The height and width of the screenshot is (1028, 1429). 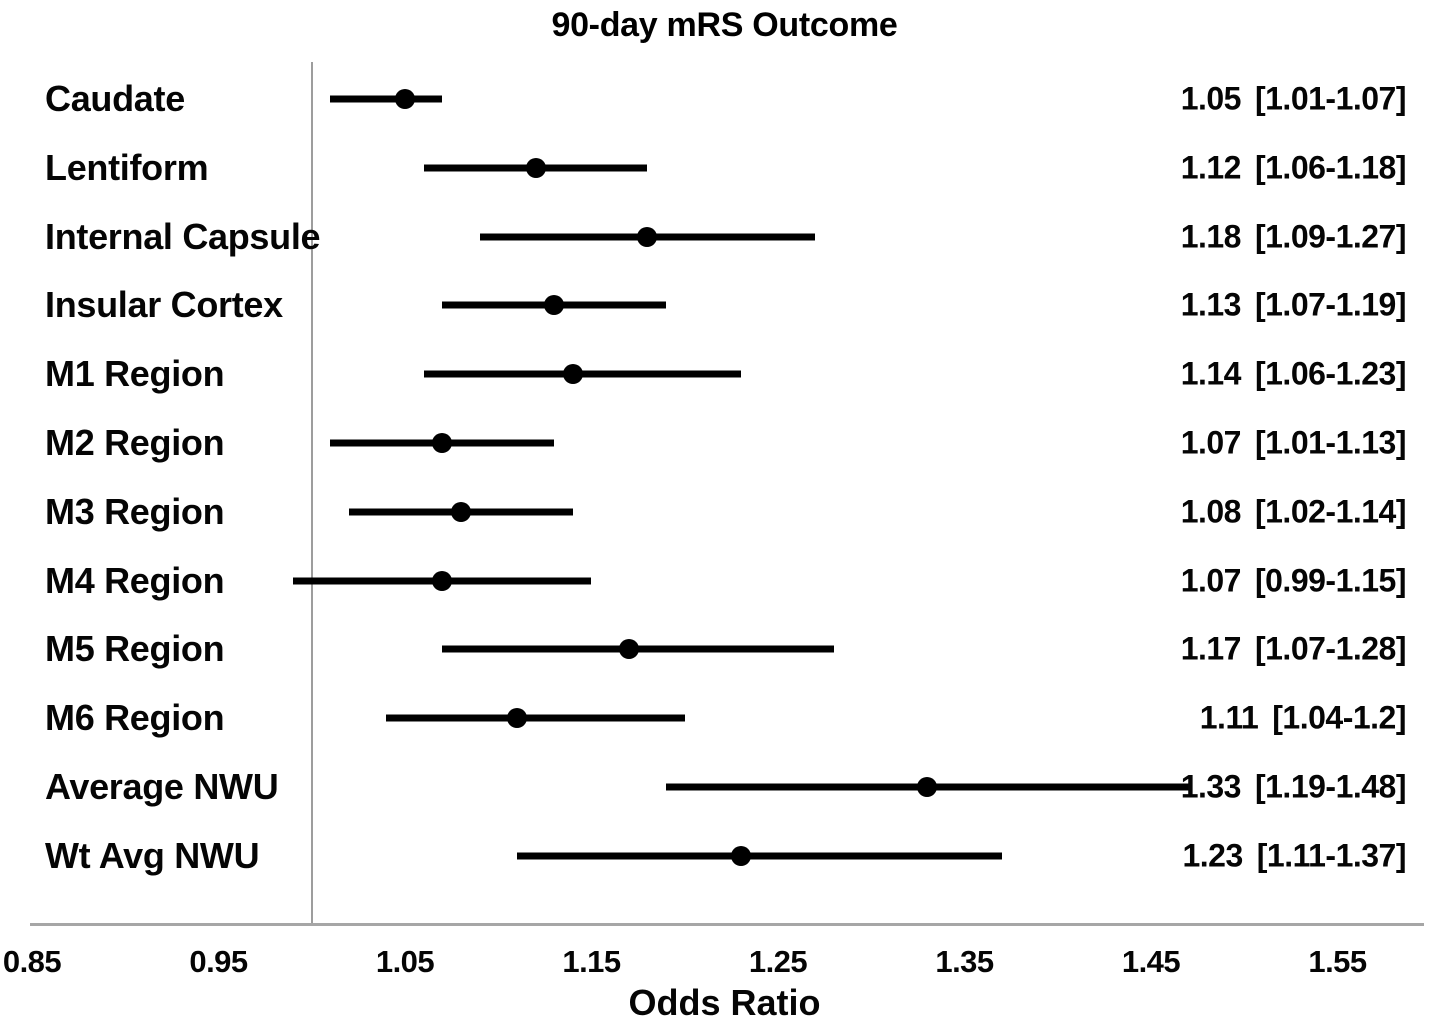 What do you see at coordinates (1151, 961) in the screenshot?
I see `x-tick-1.45: 1.45` at bounding box center [1151, 961].